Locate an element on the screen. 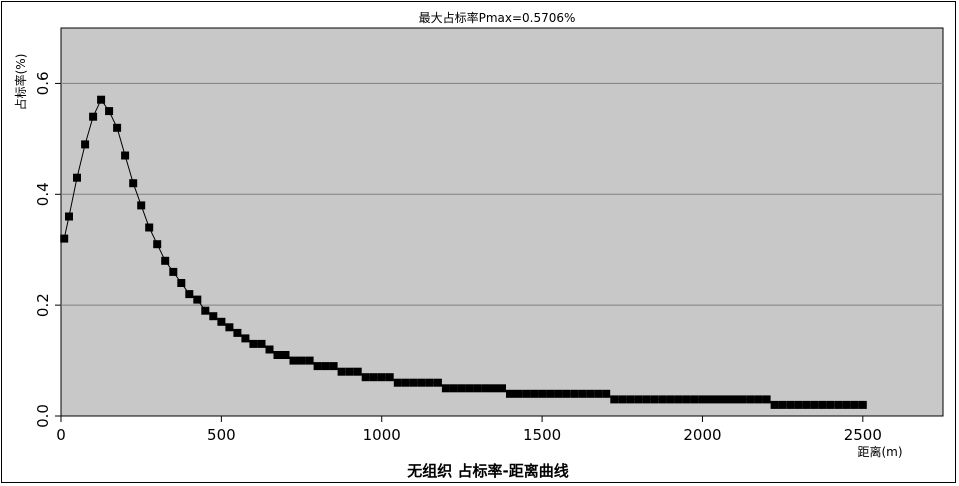  x-tick-label: 1000 is located at coordinates (382, 435).